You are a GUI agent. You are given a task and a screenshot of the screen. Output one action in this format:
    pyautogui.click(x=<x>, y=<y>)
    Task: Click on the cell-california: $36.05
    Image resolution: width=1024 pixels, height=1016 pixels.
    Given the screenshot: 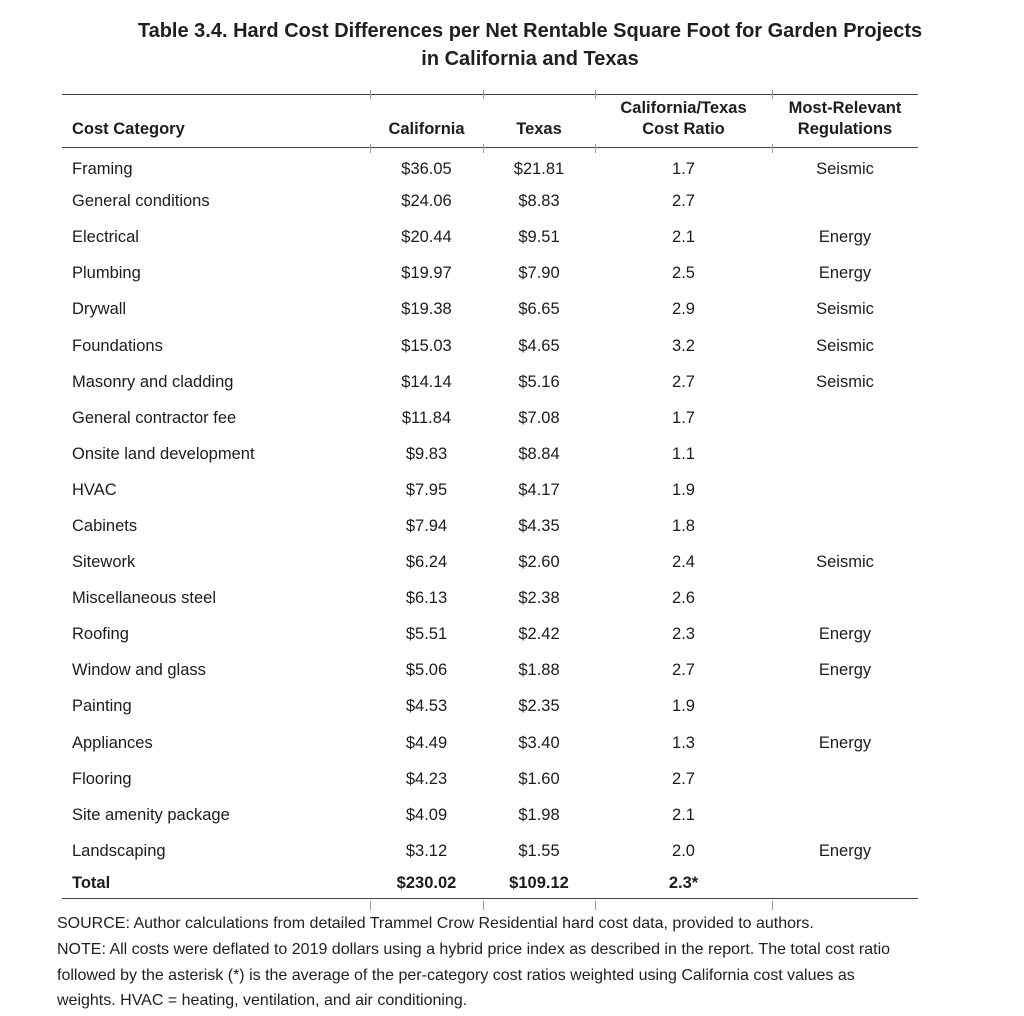 What is the action you would take?
    pyautogui.click(x=426, y=168)
    